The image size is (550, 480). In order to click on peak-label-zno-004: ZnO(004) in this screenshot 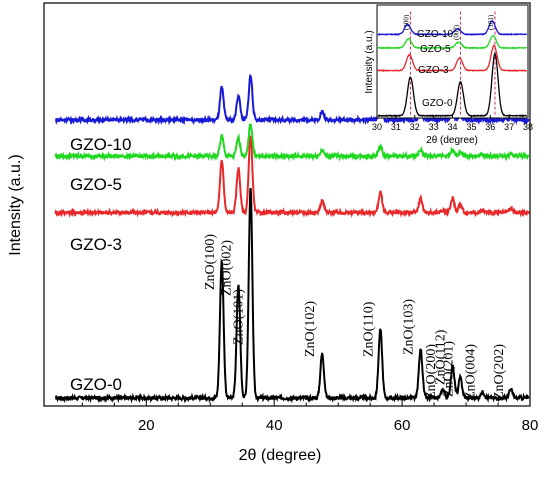, I will do `click(471, 372)`.